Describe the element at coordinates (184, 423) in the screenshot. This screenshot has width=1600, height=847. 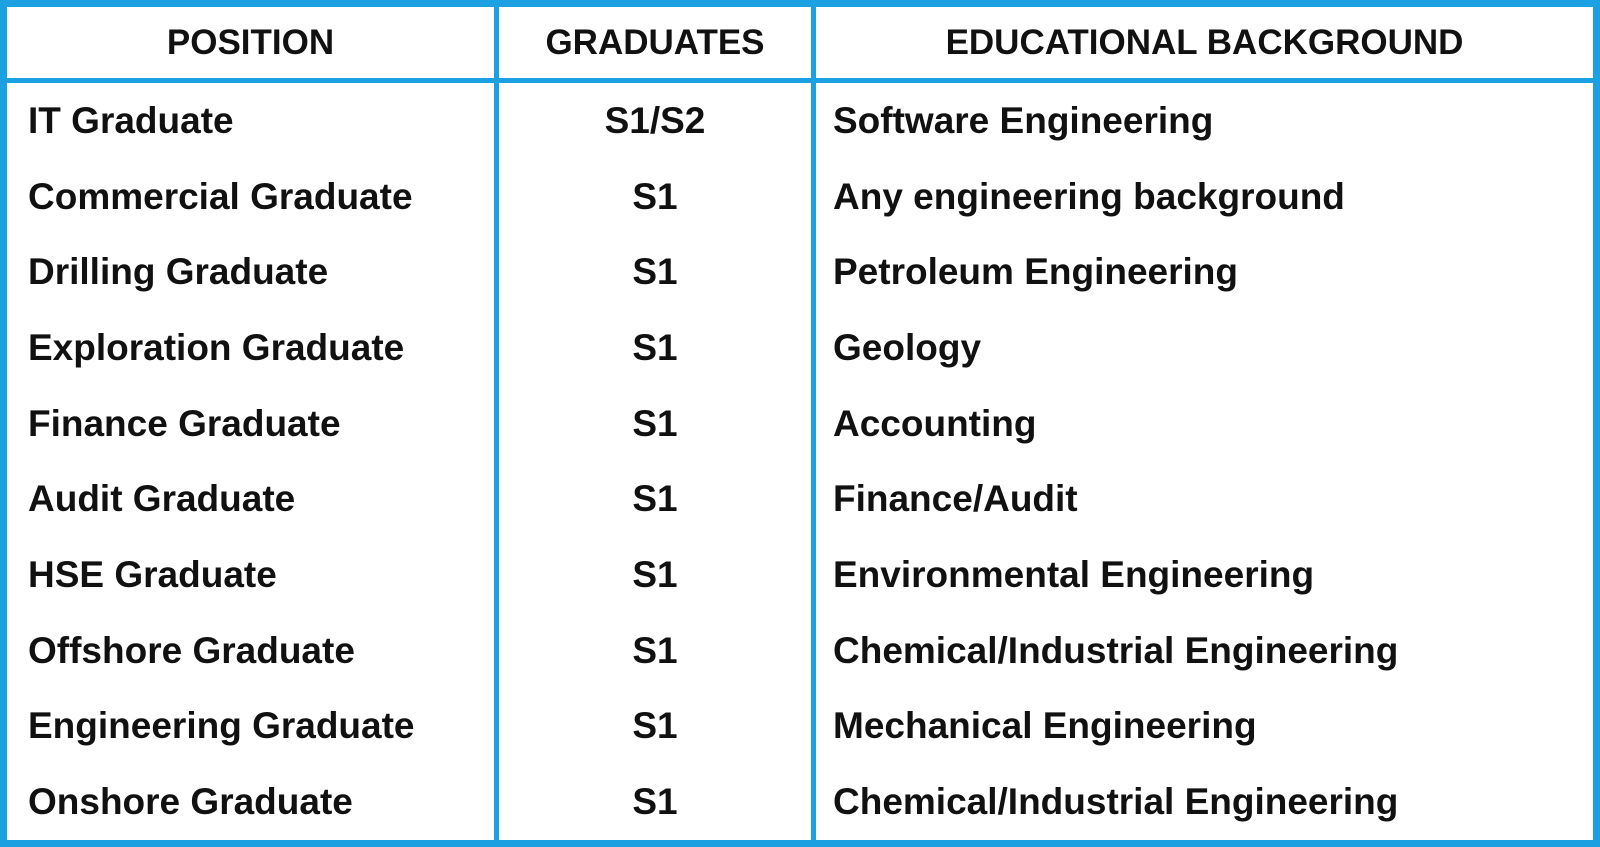
I see `table-cell: Finance Graduate` at that location.